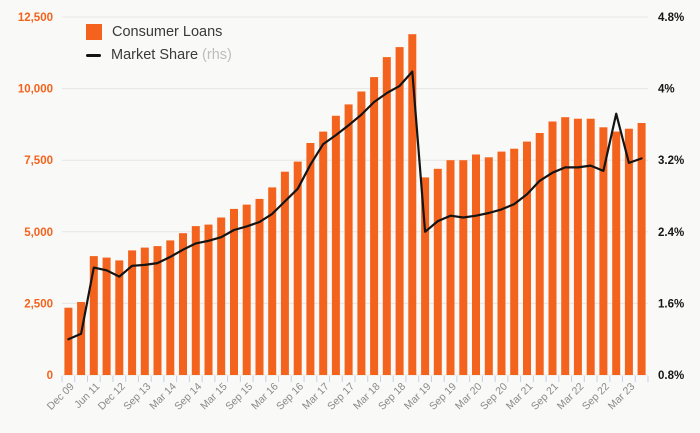 The image size is (700, 433). Describe the element at coordinates (671, 161) in the screenshot. I see `right-axis-tick-label: 3.2%` at that location.